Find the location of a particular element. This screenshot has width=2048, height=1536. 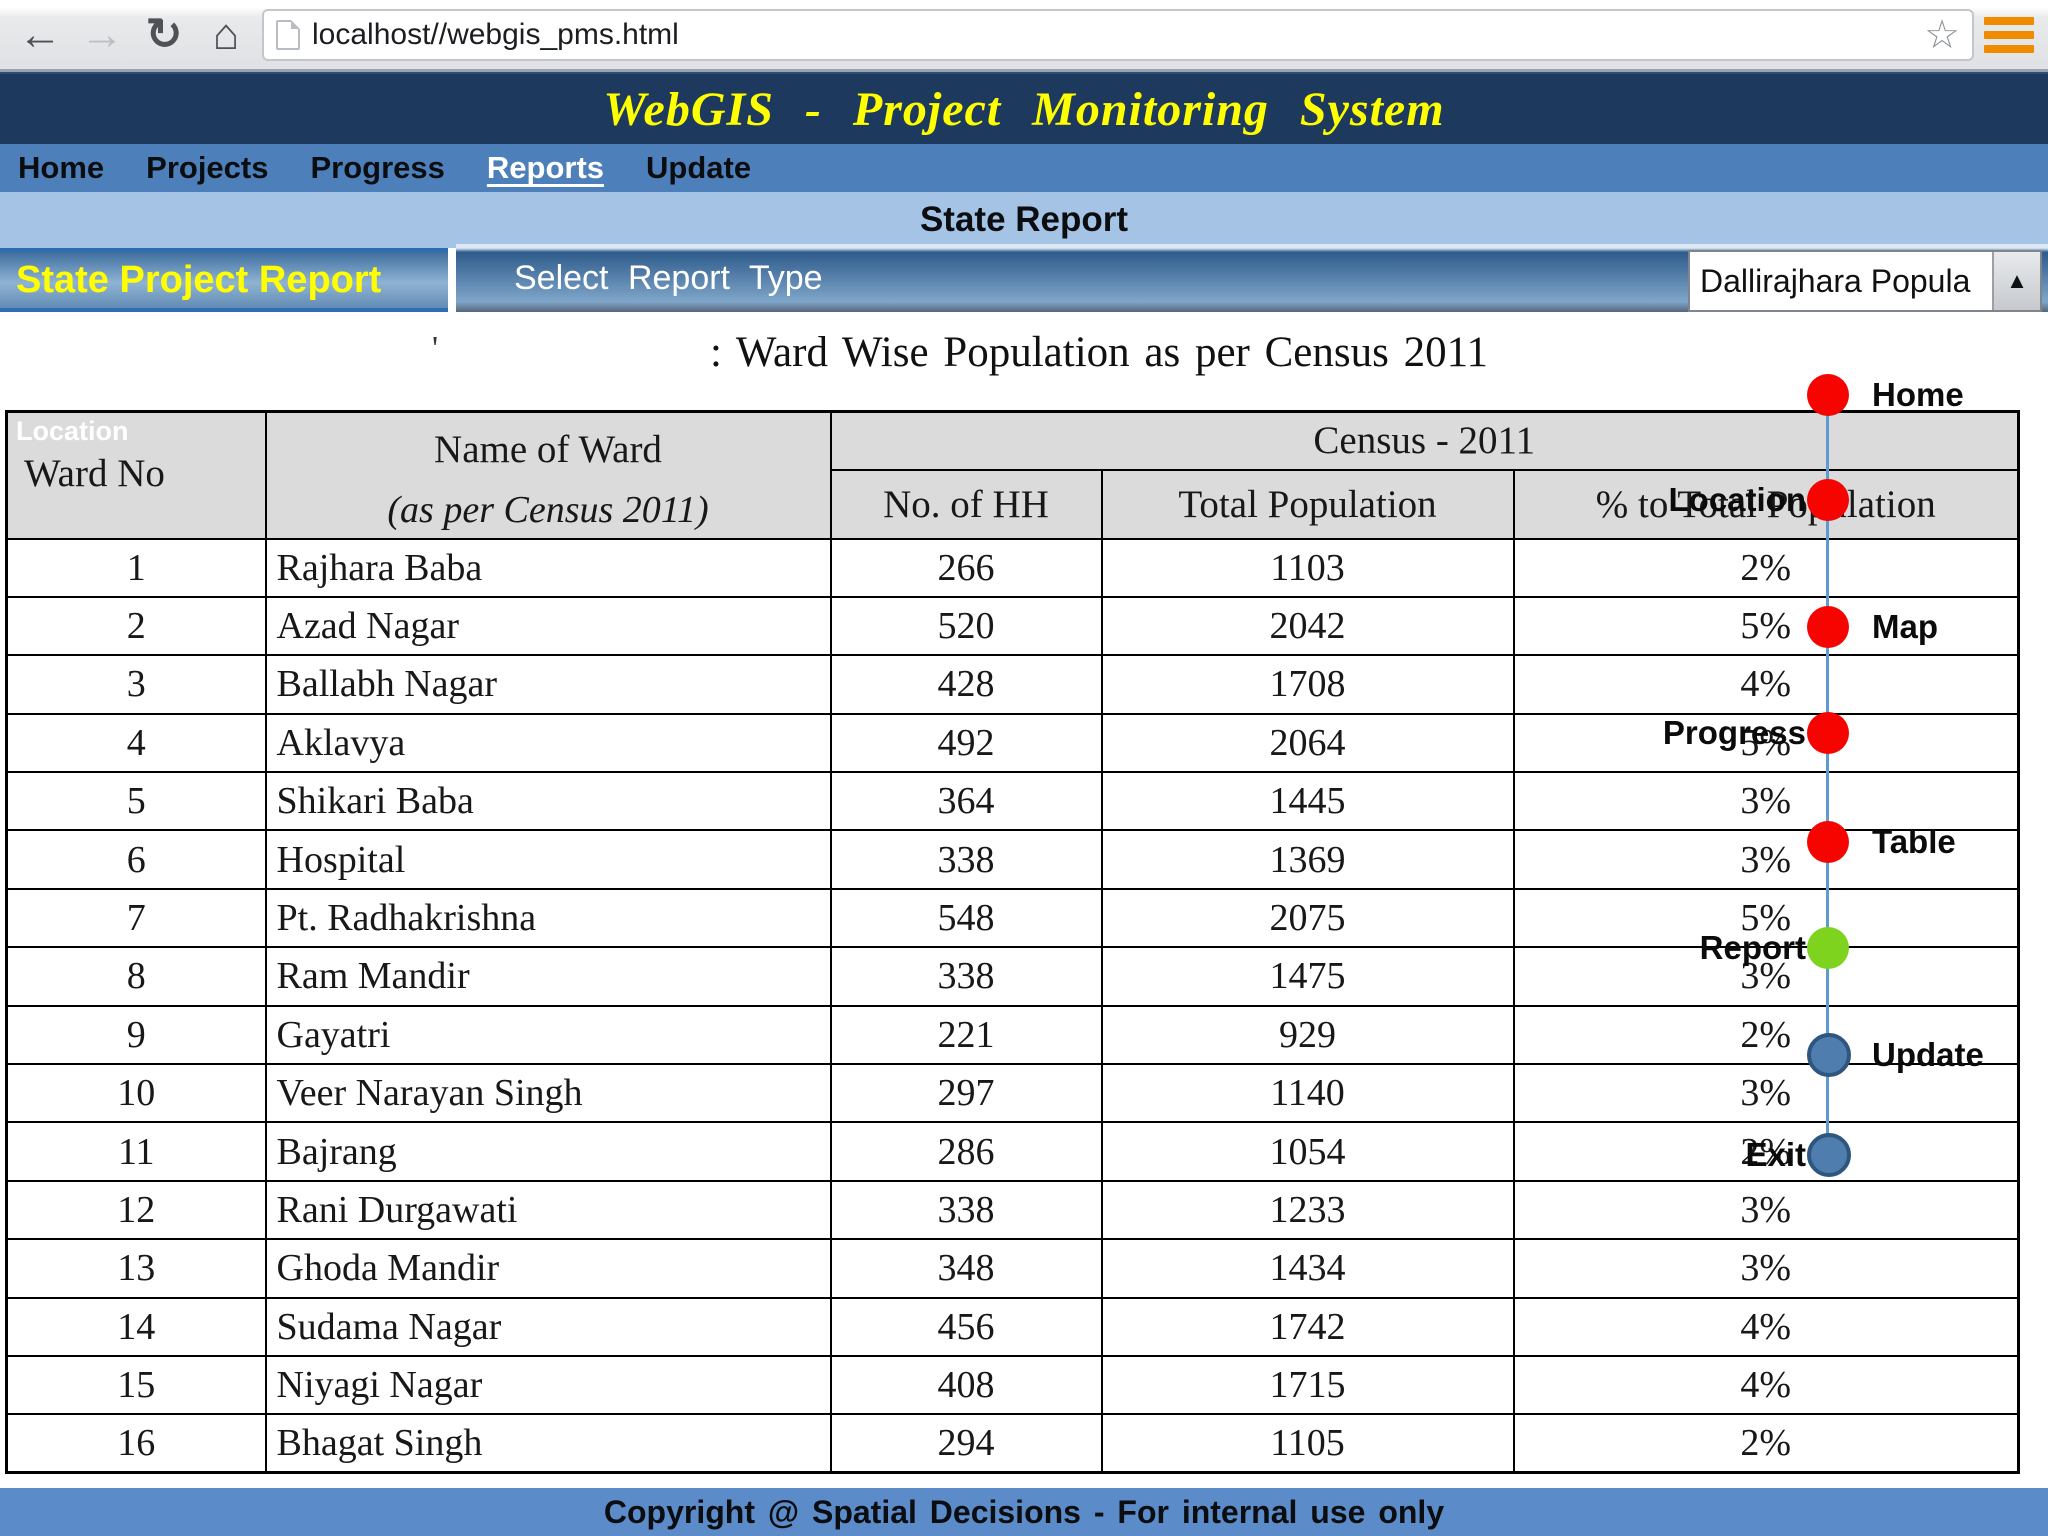

hh-cell: 266 is located at coordinates (966, 567).